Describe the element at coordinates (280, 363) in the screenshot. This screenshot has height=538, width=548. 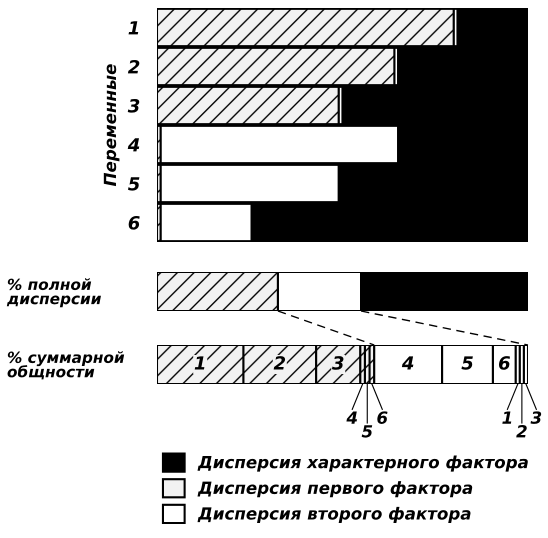
I see `annotation: 2` at that location.